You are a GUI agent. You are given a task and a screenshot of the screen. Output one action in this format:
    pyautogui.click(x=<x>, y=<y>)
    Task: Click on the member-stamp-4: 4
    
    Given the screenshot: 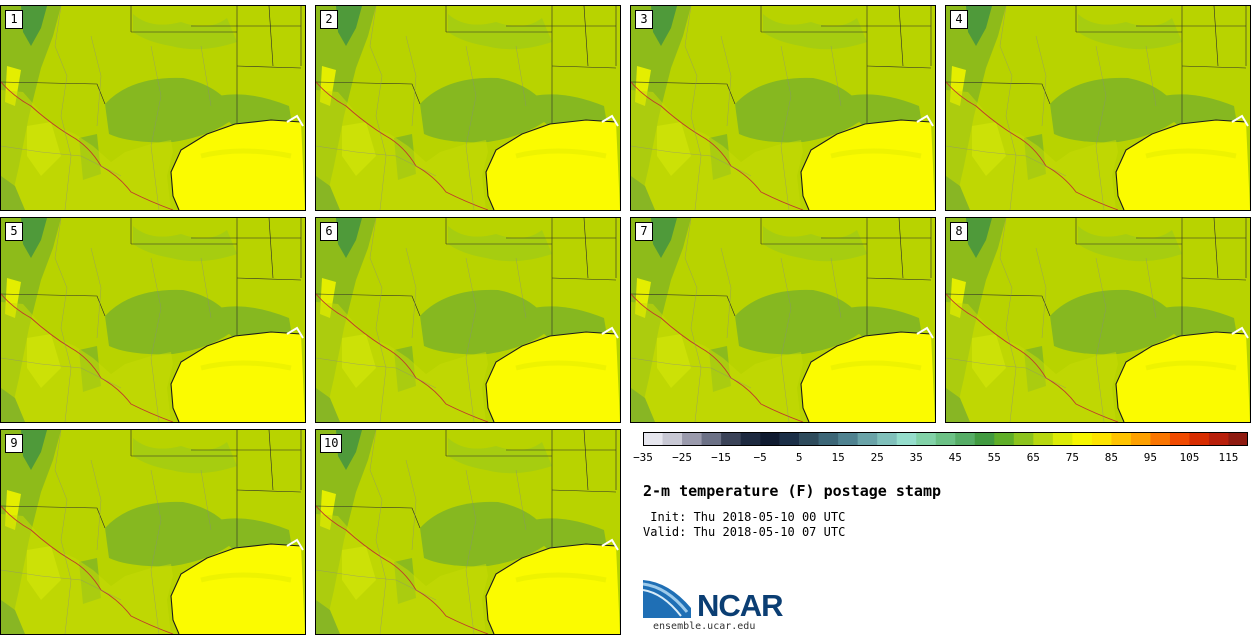 What is the action you would take?
    pyautogui.click(x=1098, y=108)
    